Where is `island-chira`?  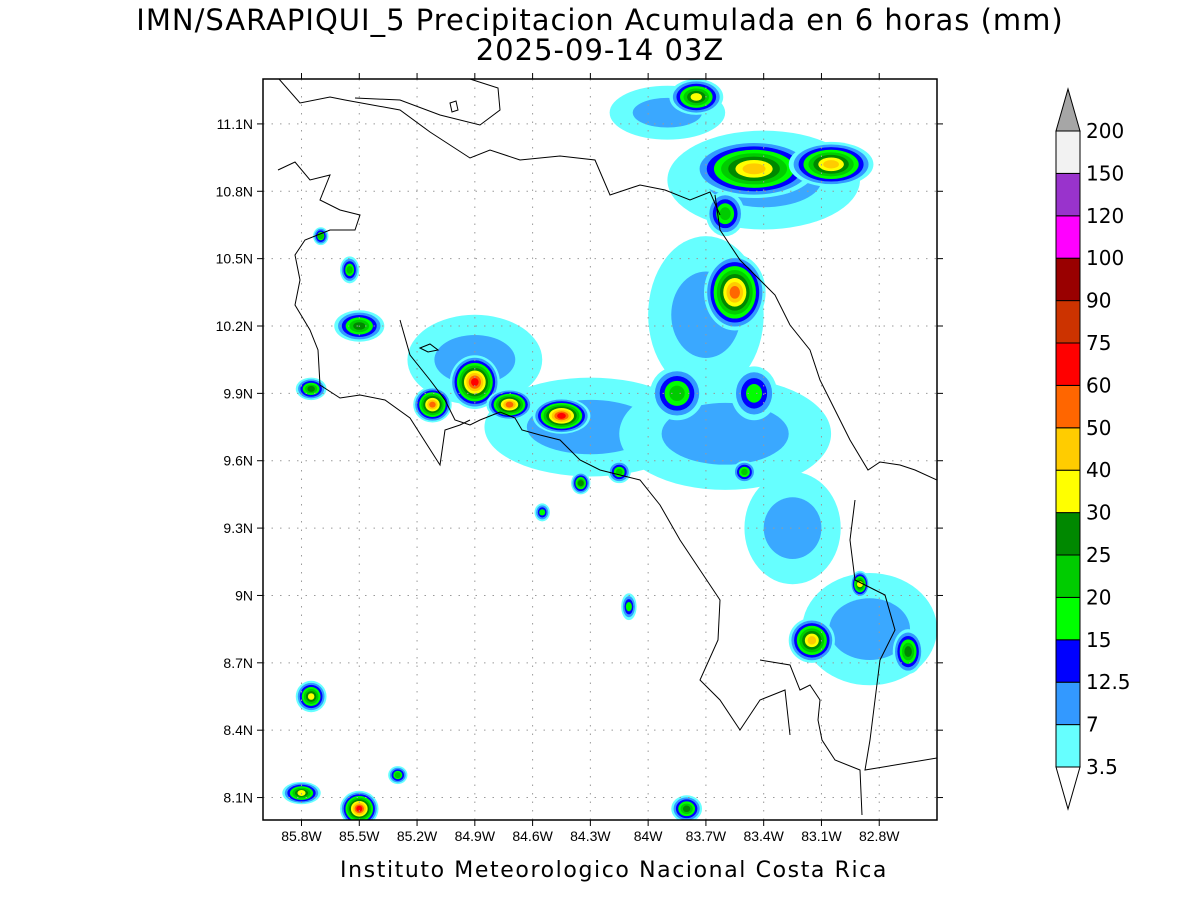
island-chira is located at coordinates (429, 348).